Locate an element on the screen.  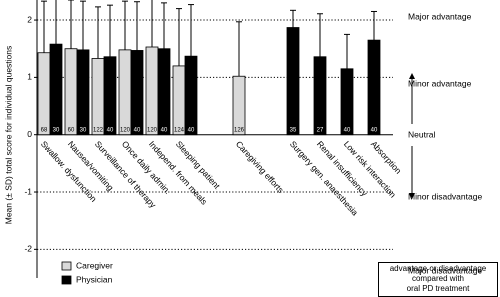
legend-label: Caregiver is located at coordinates (94, 265).